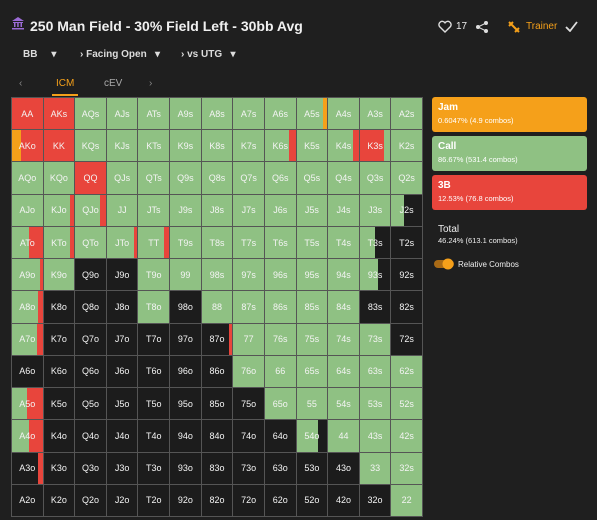 This screenshot has width=597, height=520. Describe the element at coordinates (27, 242) in the screenshot. I see `hand-cell: ATo` at that location.